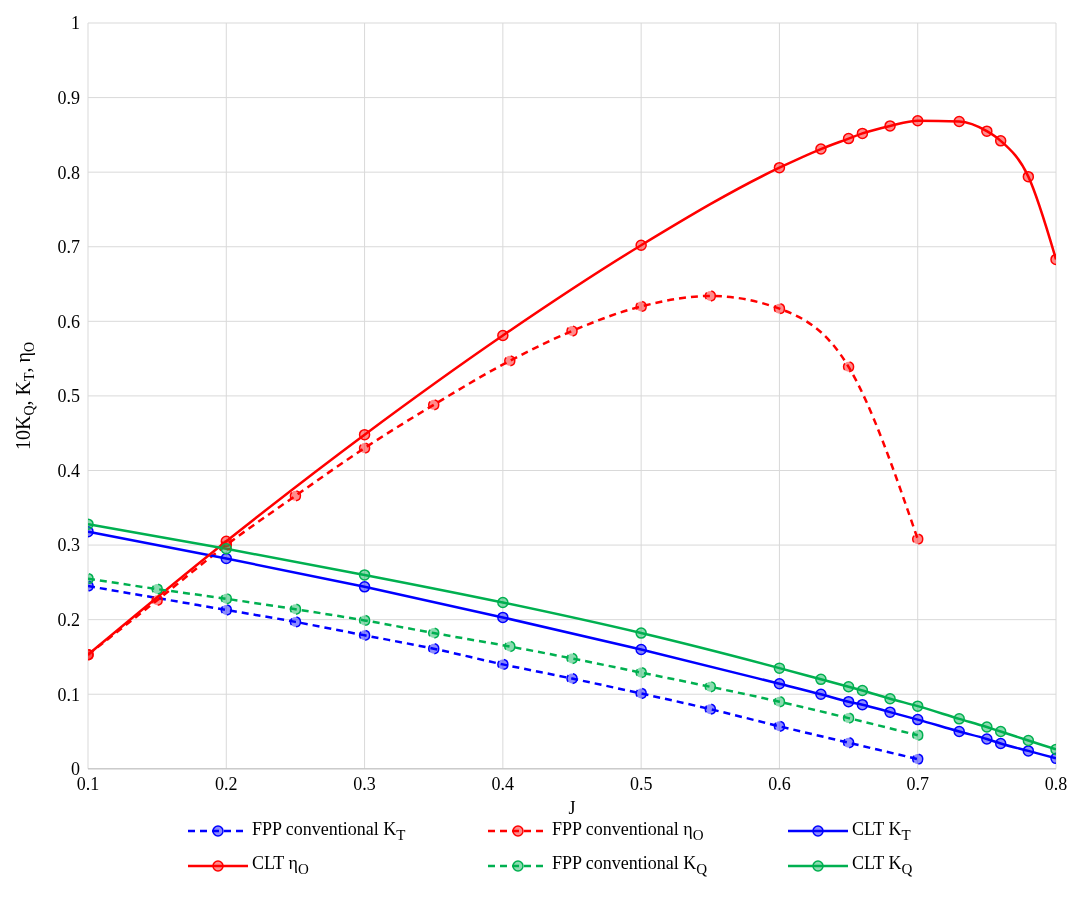  Describe the element at coordinates (68, 172) in the screenshot. I see `y-tick-label: 0.8` at that location.